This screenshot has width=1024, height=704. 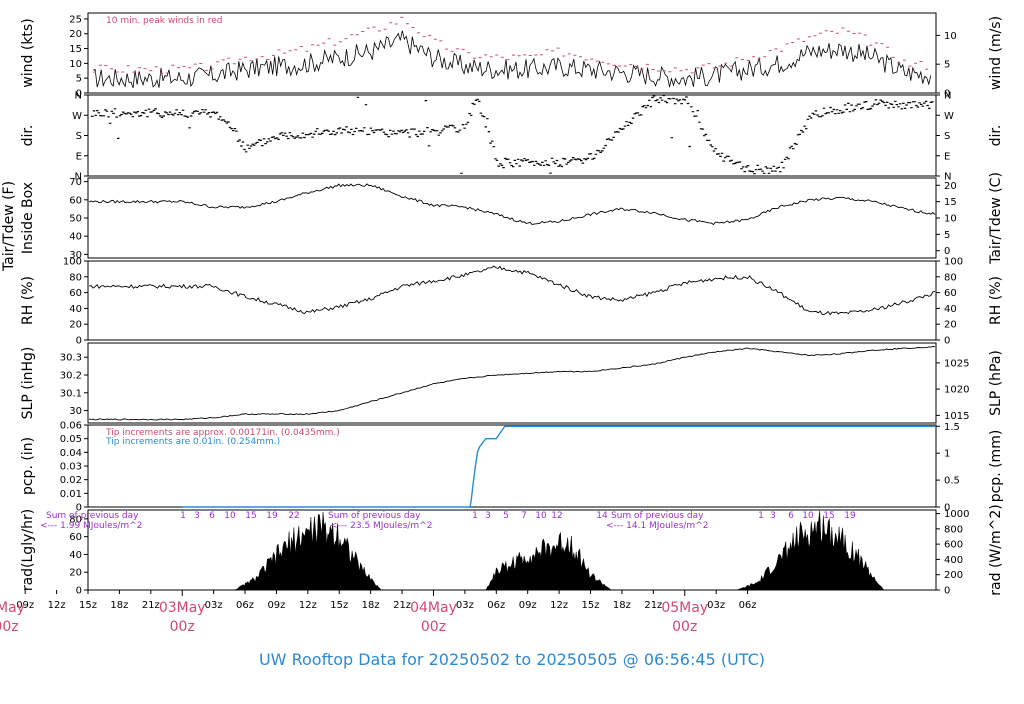 What do you see at coordinates (591, 605) in the screenshot?
I see `hour-tick-label: 15z` at bounding box center [591, 605].